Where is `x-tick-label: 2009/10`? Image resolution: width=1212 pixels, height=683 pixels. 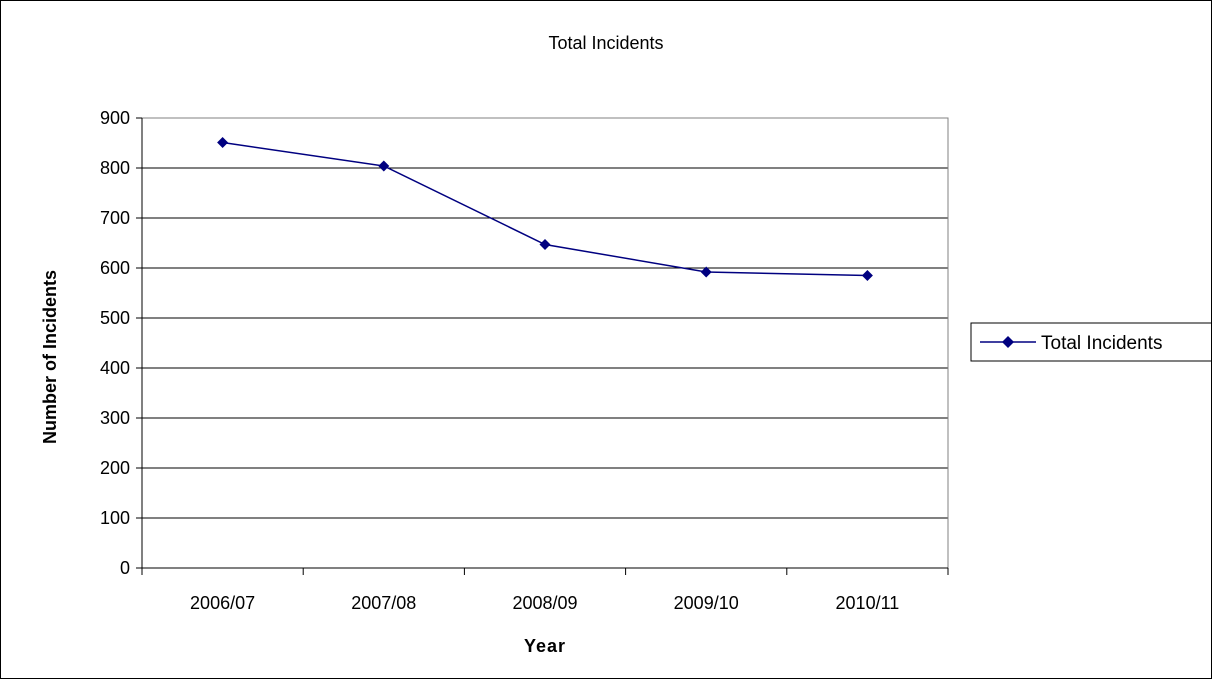
x-tick-label: 2009/10 is located at coordinates (706, 603).